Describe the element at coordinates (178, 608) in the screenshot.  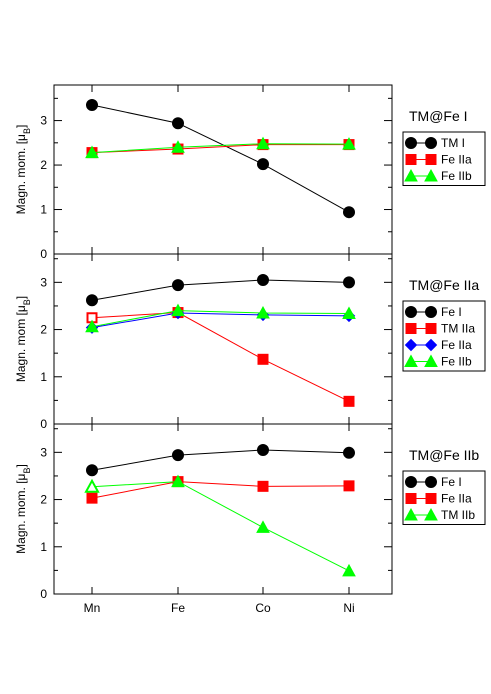
I see `x-tick-label: Fe` at that location.